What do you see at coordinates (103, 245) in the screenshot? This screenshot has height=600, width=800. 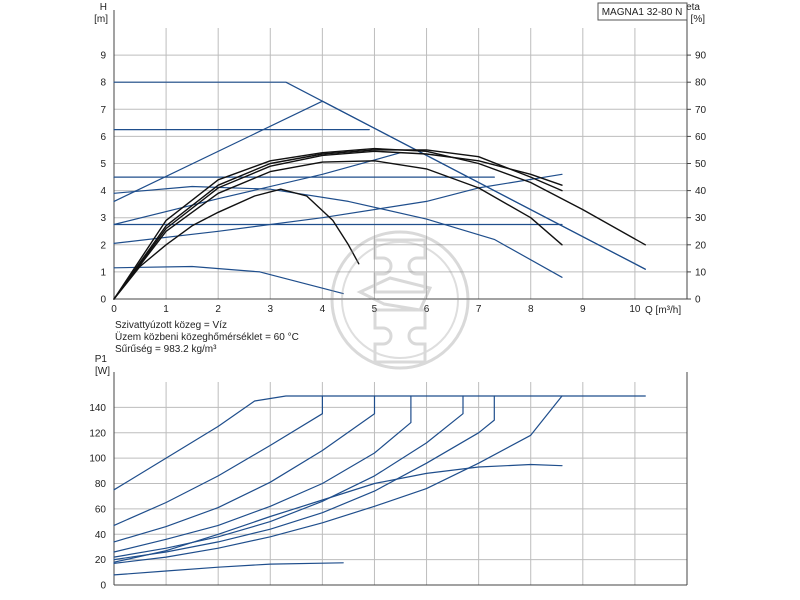 I see `h-tick-label: 2` at bounding box center [103, 245].